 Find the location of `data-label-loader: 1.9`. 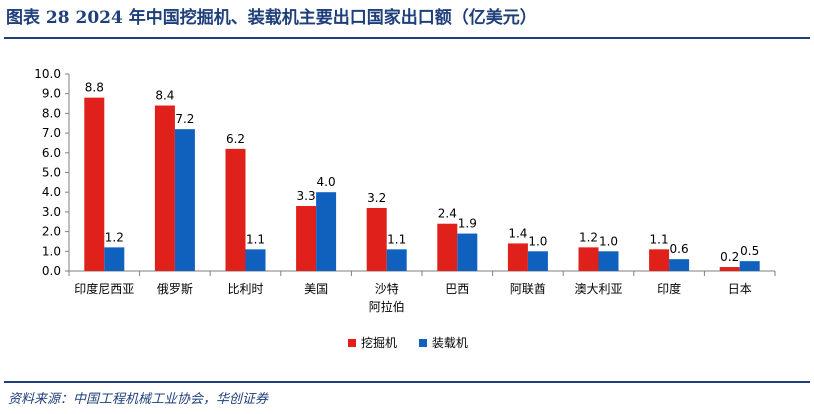

data-label-loader: 1.9 is located at coordinates (467, 224).